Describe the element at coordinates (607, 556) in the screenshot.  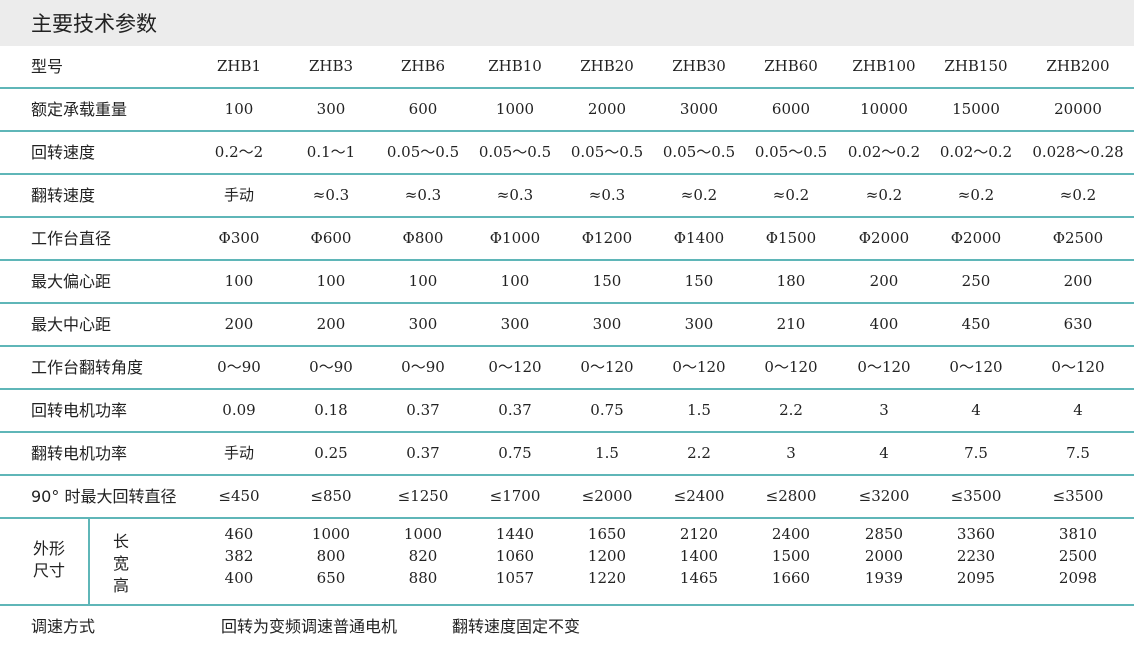
I see `dimension-width-cell: 1200` at that location.